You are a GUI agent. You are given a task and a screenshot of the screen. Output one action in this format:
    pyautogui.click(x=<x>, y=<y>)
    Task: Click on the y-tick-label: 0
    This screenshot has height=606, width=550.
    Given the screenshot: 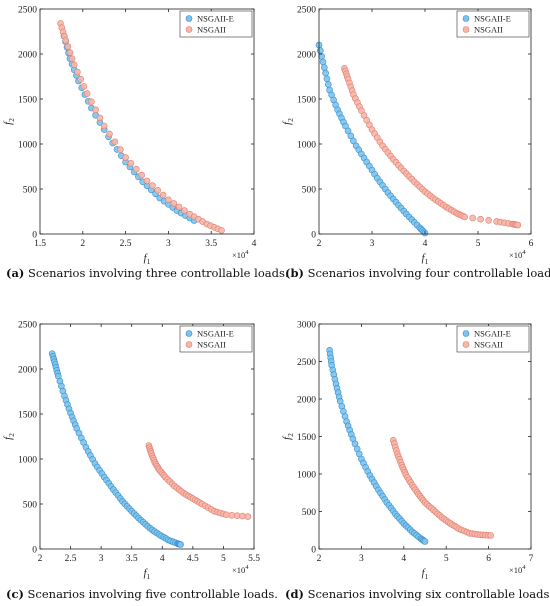 What is the action you would take?
    pyautogui.click(x=313, y=551)
    